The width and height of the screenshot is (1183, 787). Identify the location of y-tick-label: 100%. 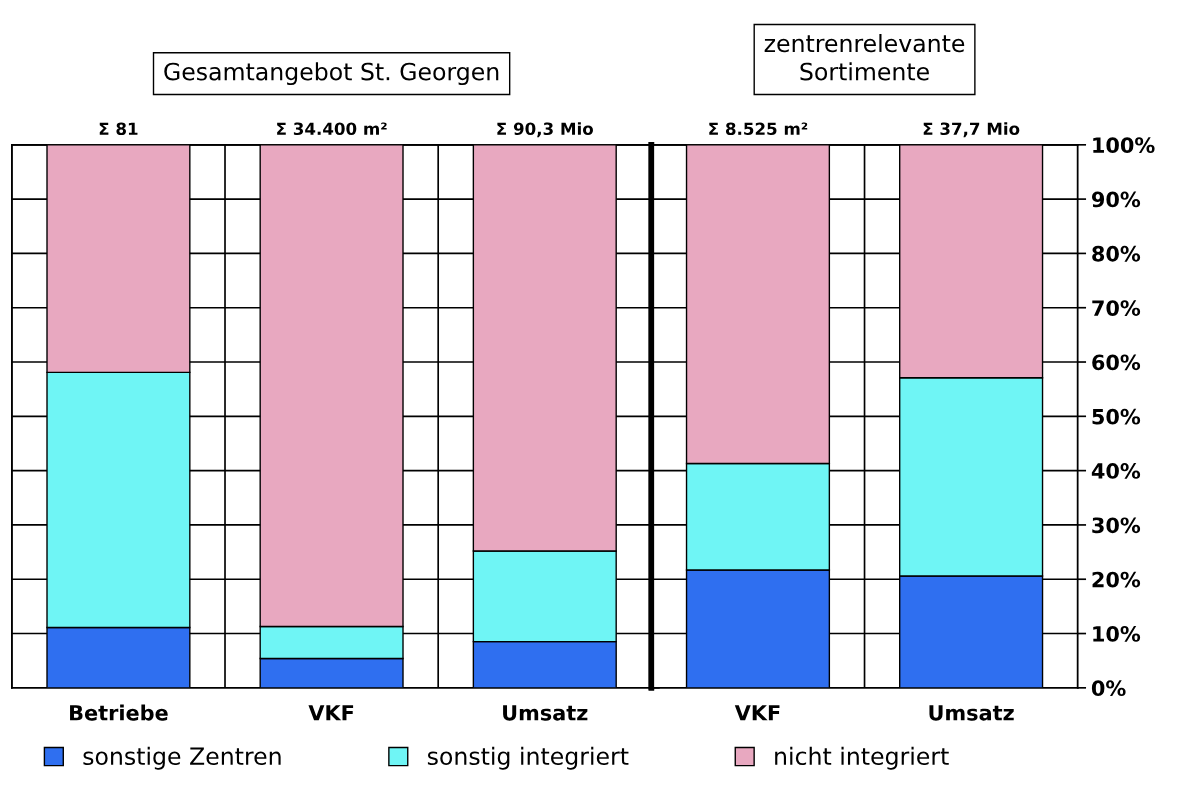
(1124, 145).